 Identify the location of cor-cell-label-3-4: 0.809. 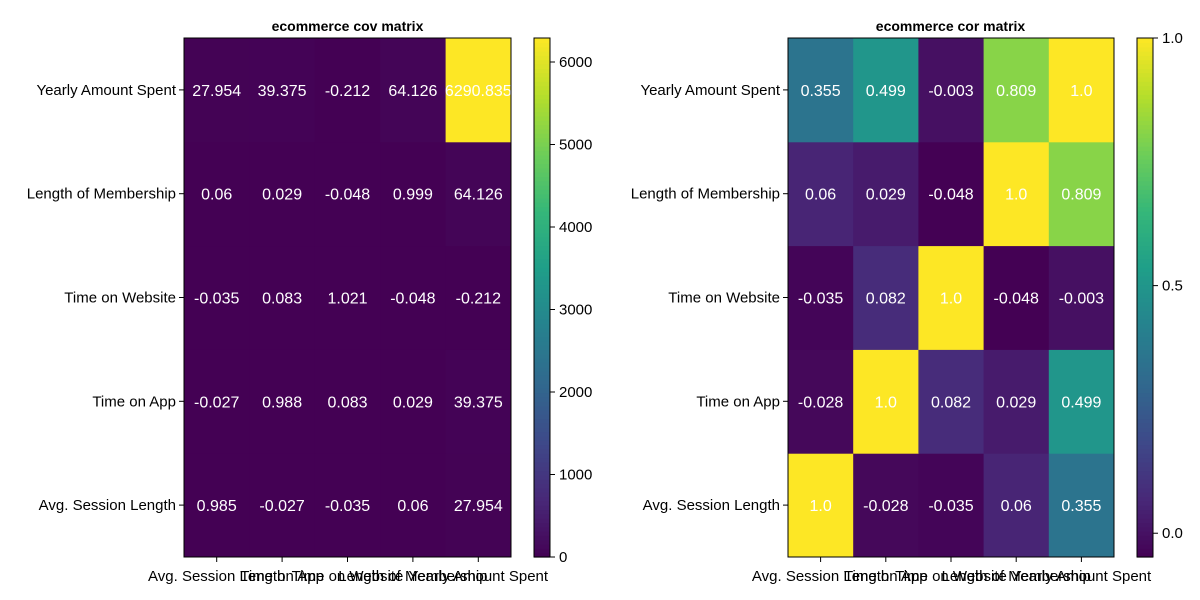
(1081, 195).